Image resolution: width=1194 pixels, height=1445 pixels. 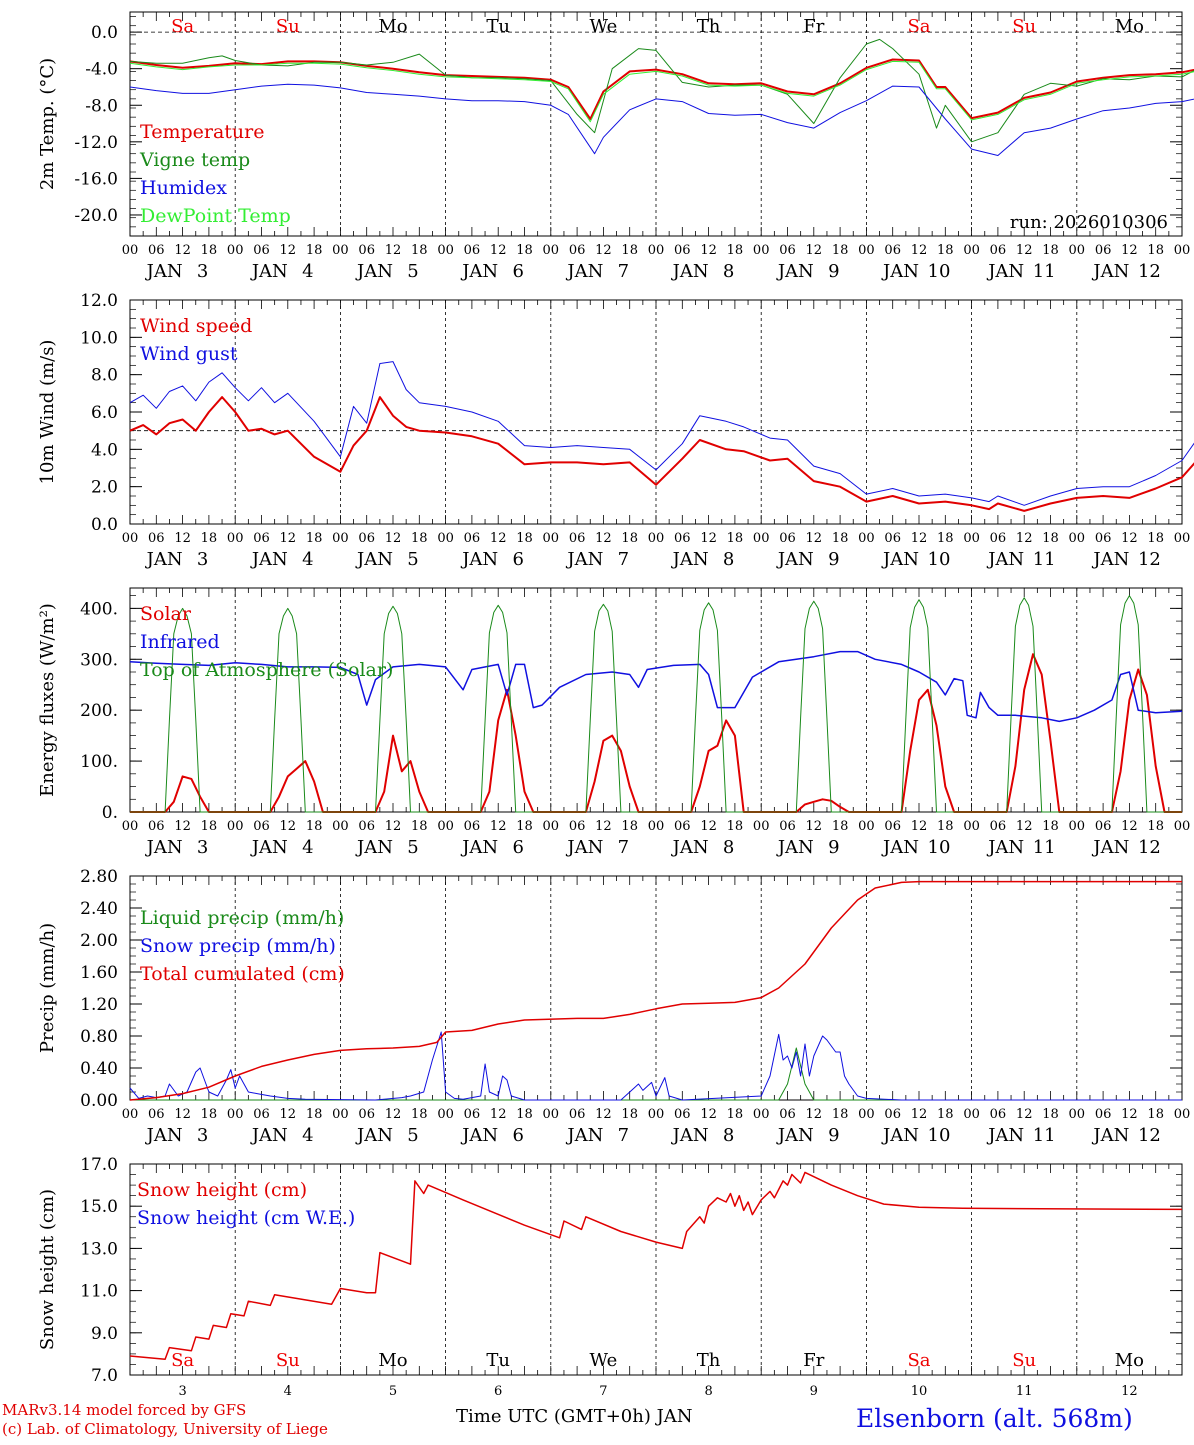 What do you see at coordinates (99, 762) in the screenshot?
I see `y-tick-label: 100.` at bounding box center [99, 762].